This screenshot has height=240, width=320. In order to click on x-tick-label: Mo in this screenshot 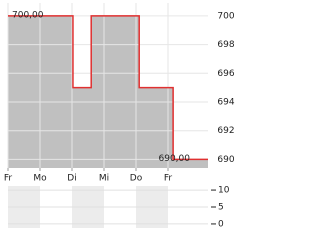, I will do `click(40, 179)`.